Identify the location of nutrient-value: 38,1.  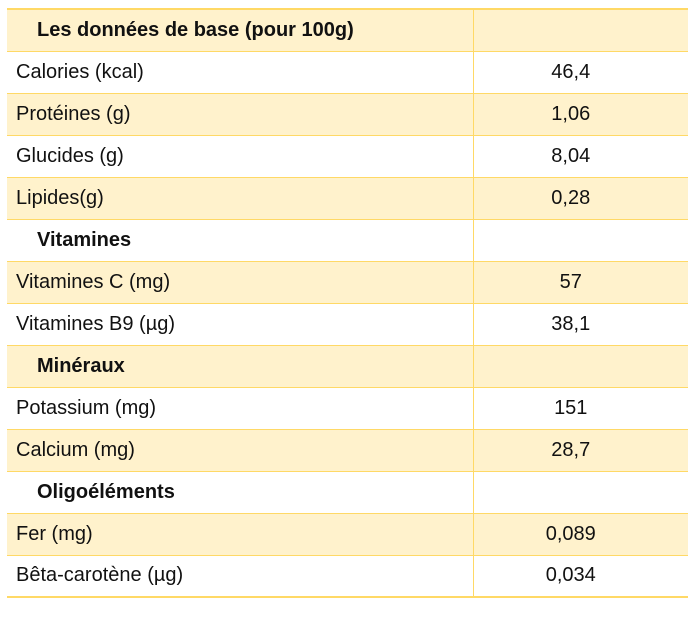
(580, 324).